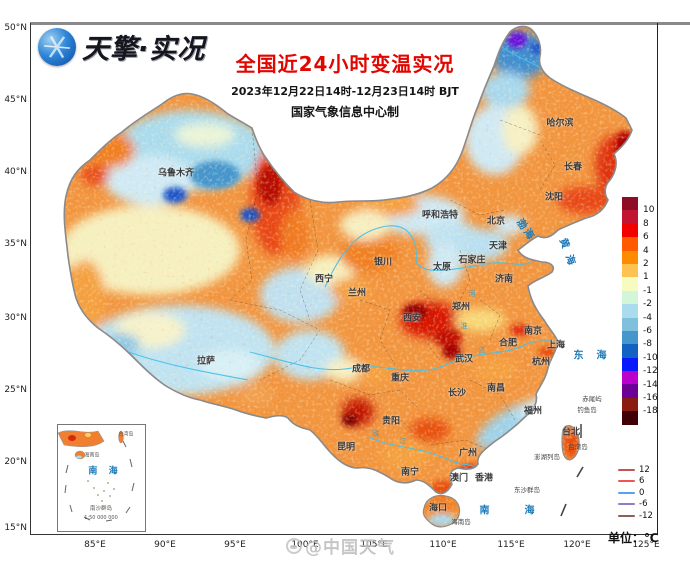  What do you see at coordinates (121, 46) in the screenshot?
I see `tianqing-logo: 天擎·实况` at bounding box center [121, 46].